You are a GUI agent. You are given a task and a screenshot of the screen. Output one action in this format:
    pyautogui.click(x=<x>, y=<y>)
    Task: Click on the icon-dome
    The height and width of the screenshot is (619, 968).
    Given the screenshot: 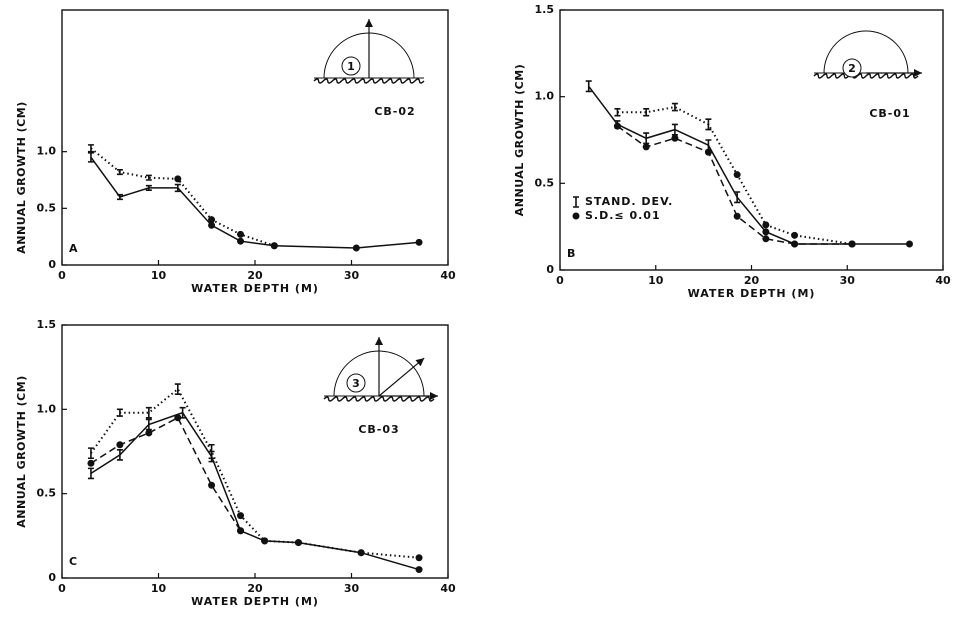 What is the action you would take?
    pyautogui.click(x=866, y=52)
    